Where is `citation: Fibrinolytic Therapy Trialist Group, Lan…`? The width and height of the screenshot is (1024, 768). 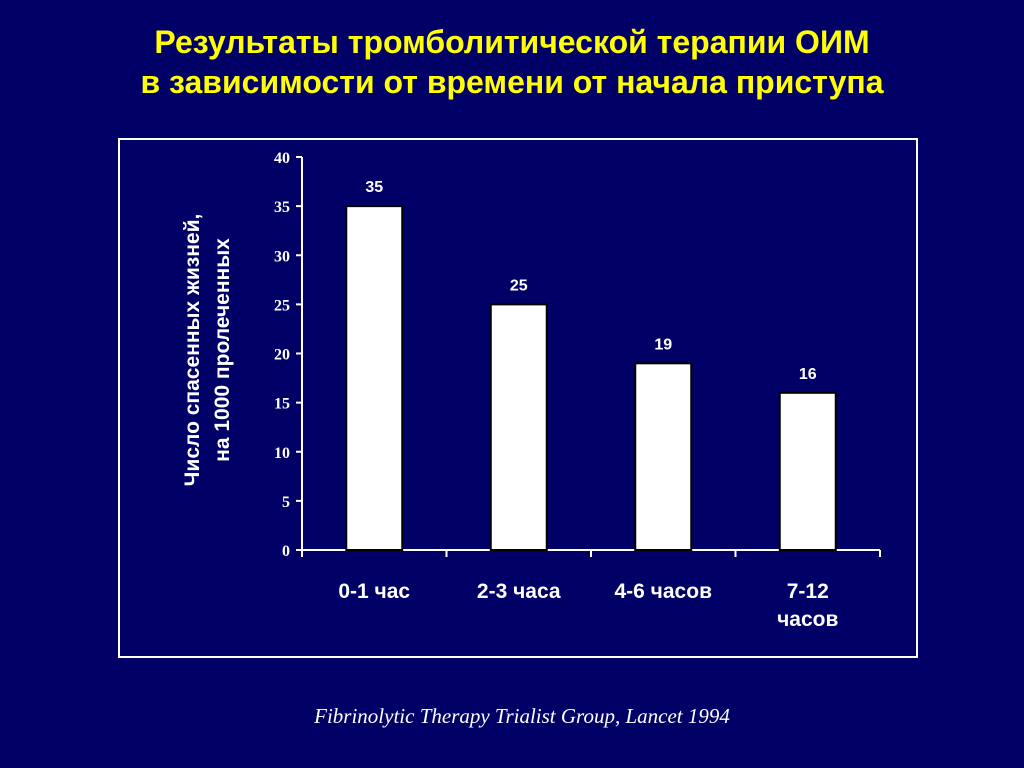 citation: Fibrinolytic Therapy Trialist Group, Lan… is located at coordinates (522, 716).